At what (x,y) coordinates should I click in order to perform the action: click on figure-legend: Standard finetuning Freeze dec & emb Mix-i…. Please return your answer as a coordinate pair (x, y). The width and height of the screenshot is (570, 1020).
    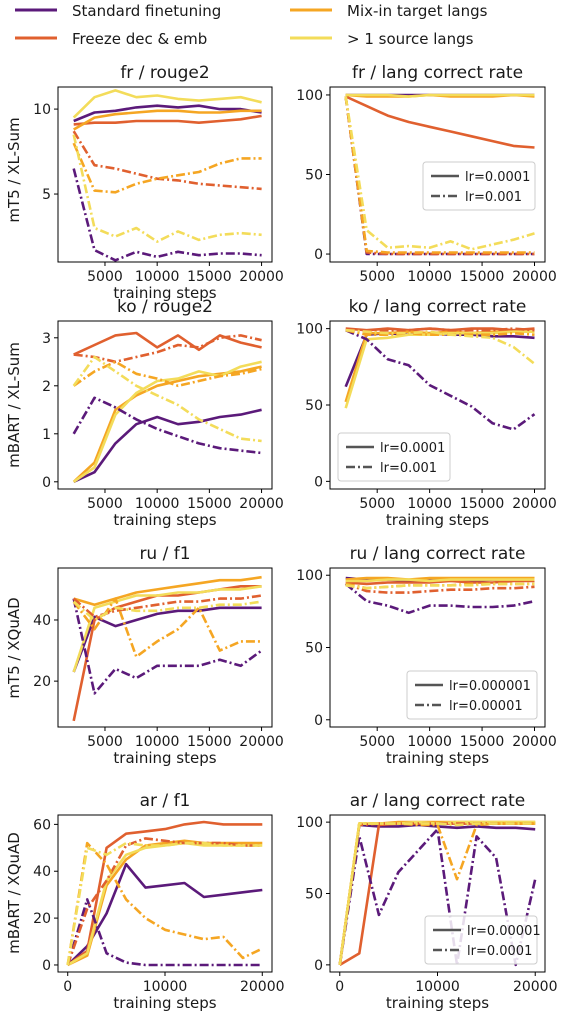
    Looking at the image, I should click on (251, 25).